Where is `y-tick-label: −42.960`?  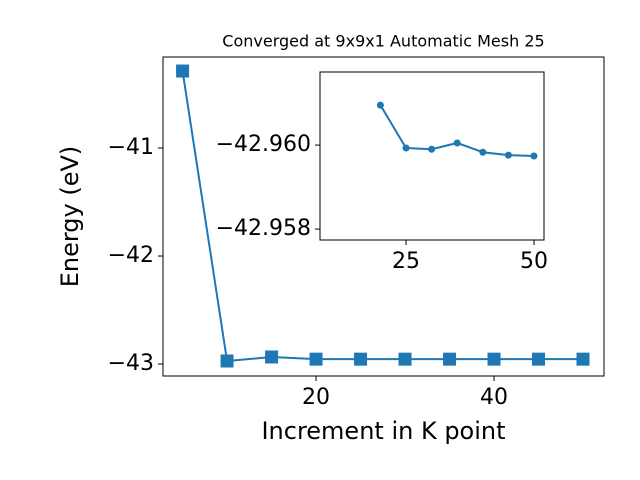
y-tick-label: −42.960 is located at coordinates (263, 144).